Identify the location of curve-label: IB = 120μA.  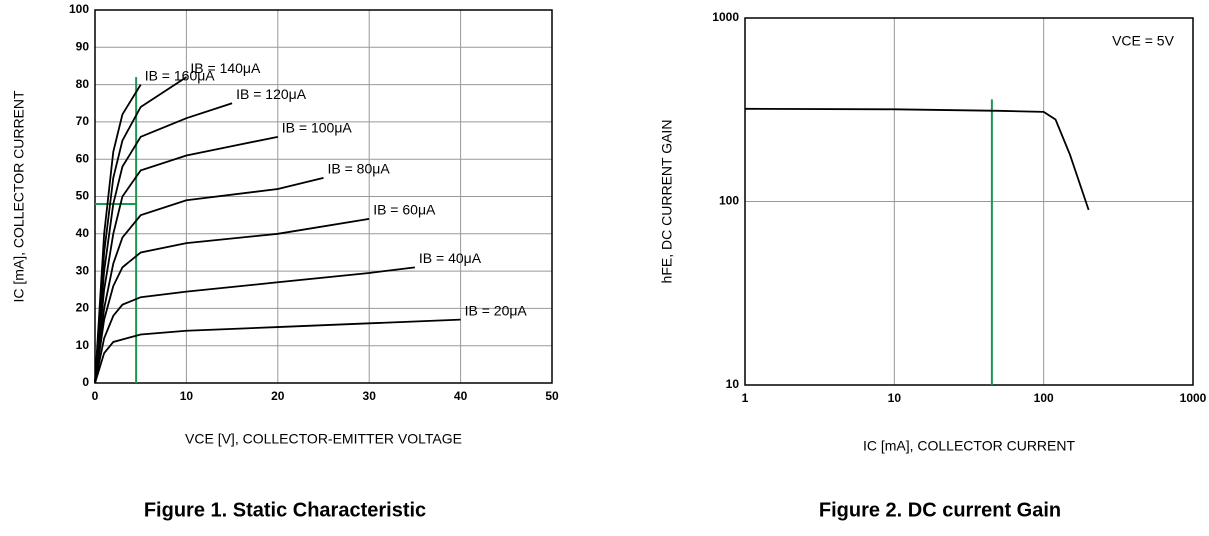
(271, 94).